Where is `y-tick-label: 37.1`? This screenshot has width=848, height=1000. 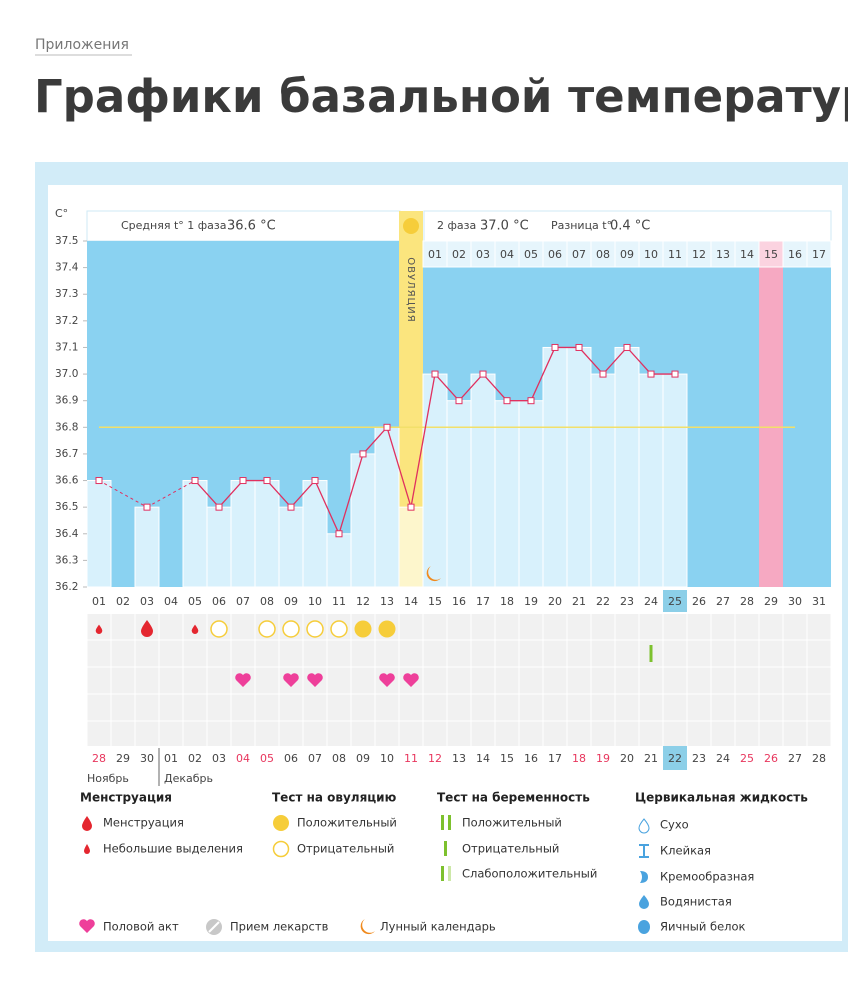
y-tick-label: 37.1 is located at coordinates (66, 347).